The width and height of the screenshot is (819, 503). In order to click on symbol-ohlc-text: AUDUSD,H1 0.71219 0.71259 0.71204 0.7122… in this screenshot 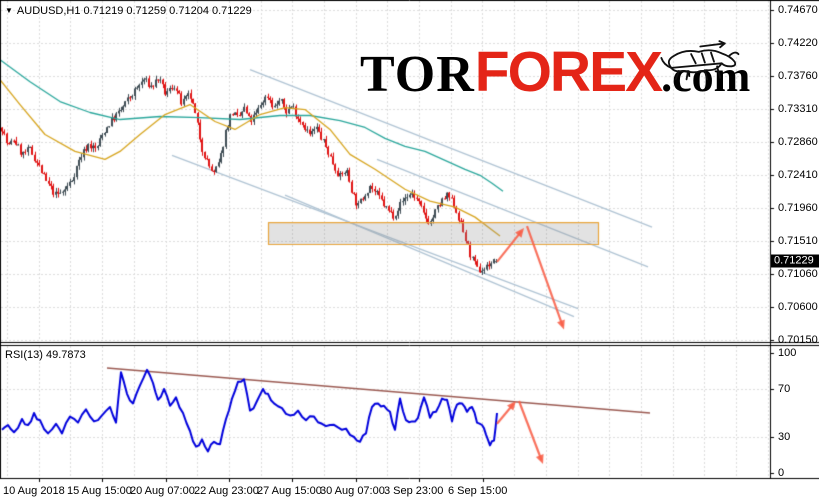, I will do `click(134, 11)`.